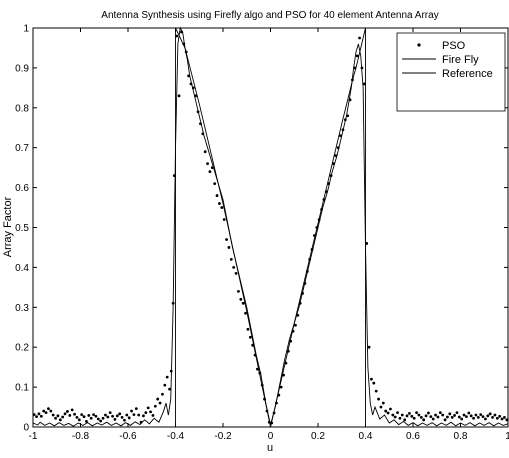 The width and height of the screenshot is (509, 458). I want to click on x-tick-label: 0, so click(271, 436).